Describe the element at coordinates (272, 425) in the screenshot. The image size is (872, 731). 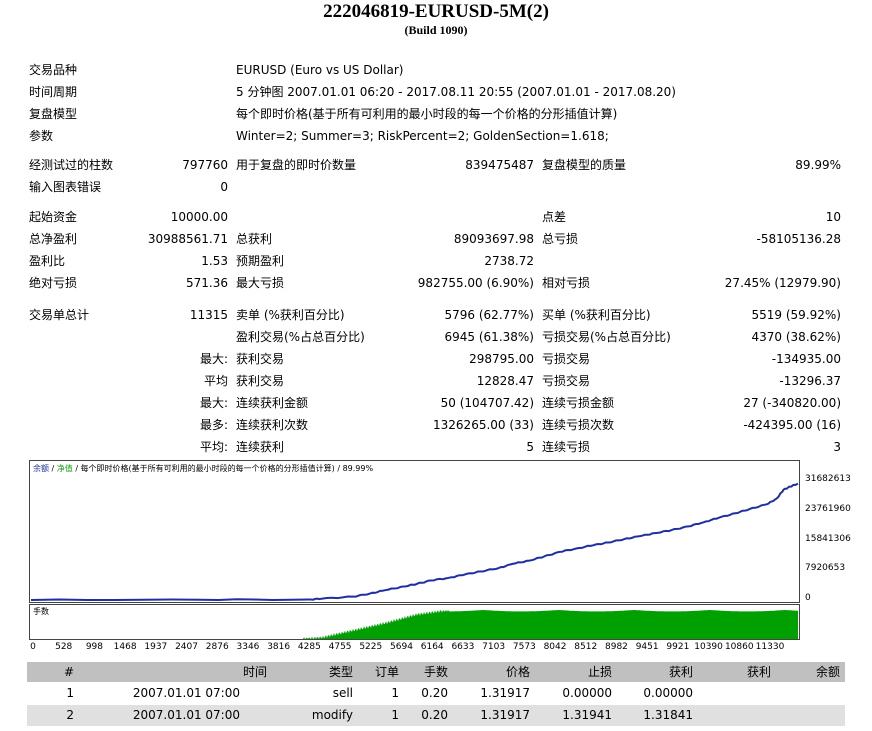
I see `maximal-consecutive-profit-label: 连续获利次数` at that location.